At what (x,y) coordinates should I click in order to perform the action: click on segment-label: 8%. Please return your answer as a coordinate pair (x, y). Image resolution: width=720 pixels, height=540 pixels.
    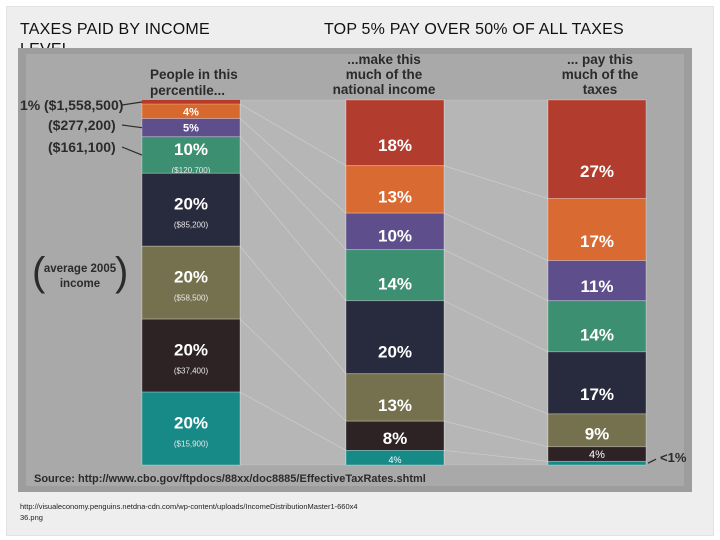
    Looking at the image, I should click on (395, 438).